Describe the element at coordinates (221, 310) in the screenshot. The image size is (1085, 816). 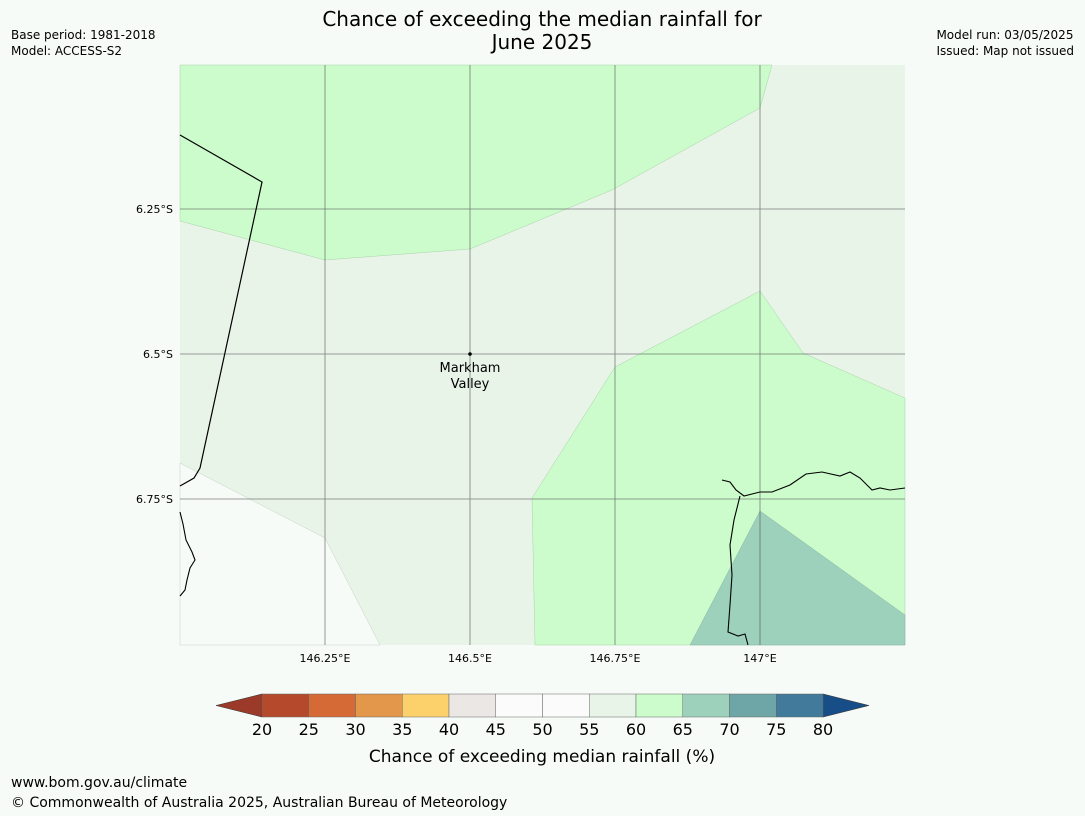
I see `border-line` at that location.